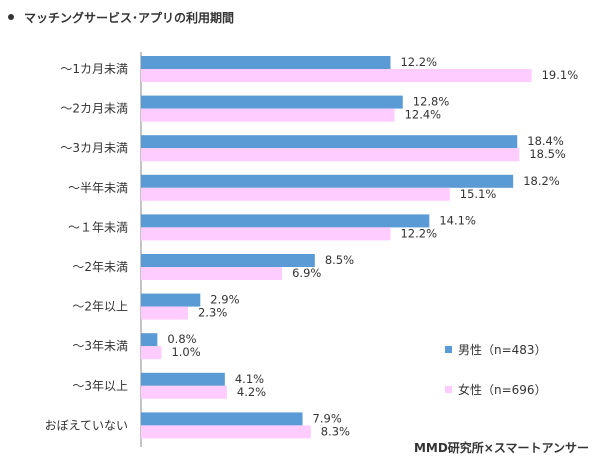 The image size is (601, 465). What do you see at coordinates (501, 447) in the screenshot?
I see `source-credit: MMD研究所×スマートアンサー` at bounding box center [501, 447].